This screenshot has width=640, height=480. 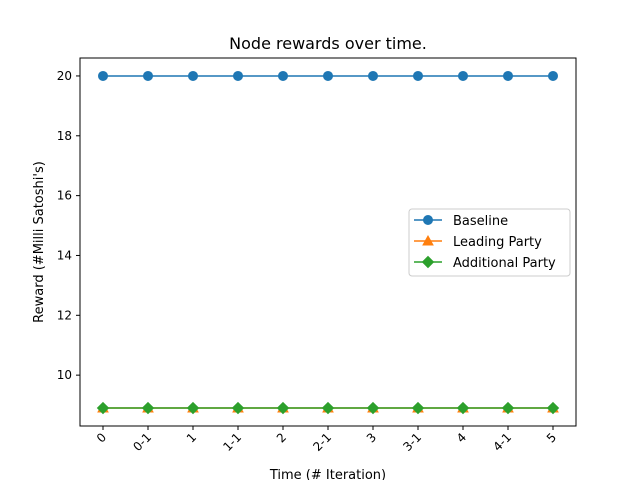 What do you see at coordinates (68, 225) in the screenshot?
I see `y-axis-ticks: 10 12 14 16 18 20` at bounding box center [68, 225].